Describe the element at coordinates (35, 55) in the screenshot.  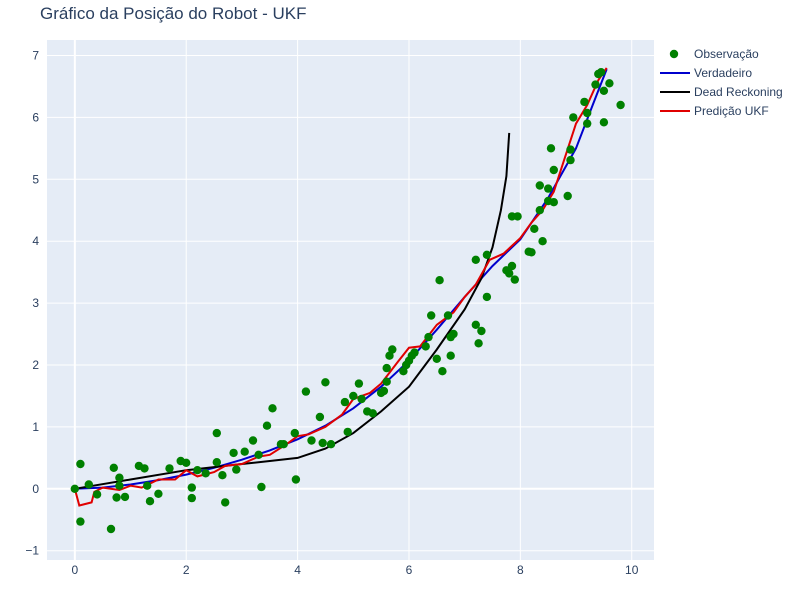
I see `y-tick-label: 7` at that location.